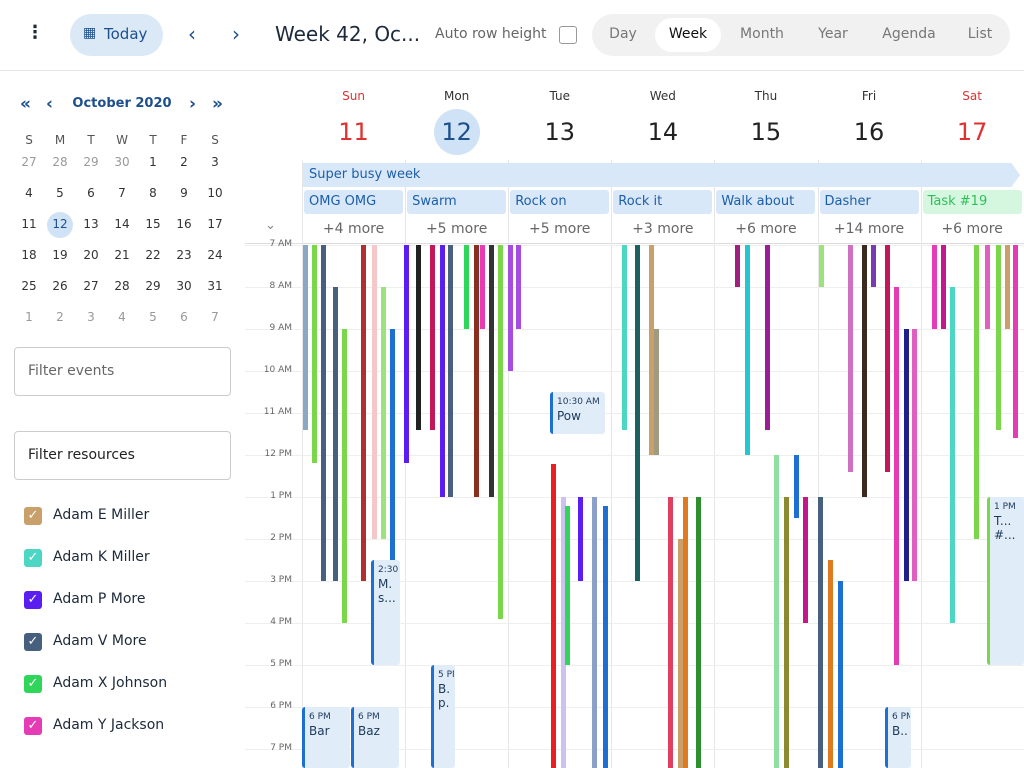  I want to click on mini-day: 3, so click(215, 162).